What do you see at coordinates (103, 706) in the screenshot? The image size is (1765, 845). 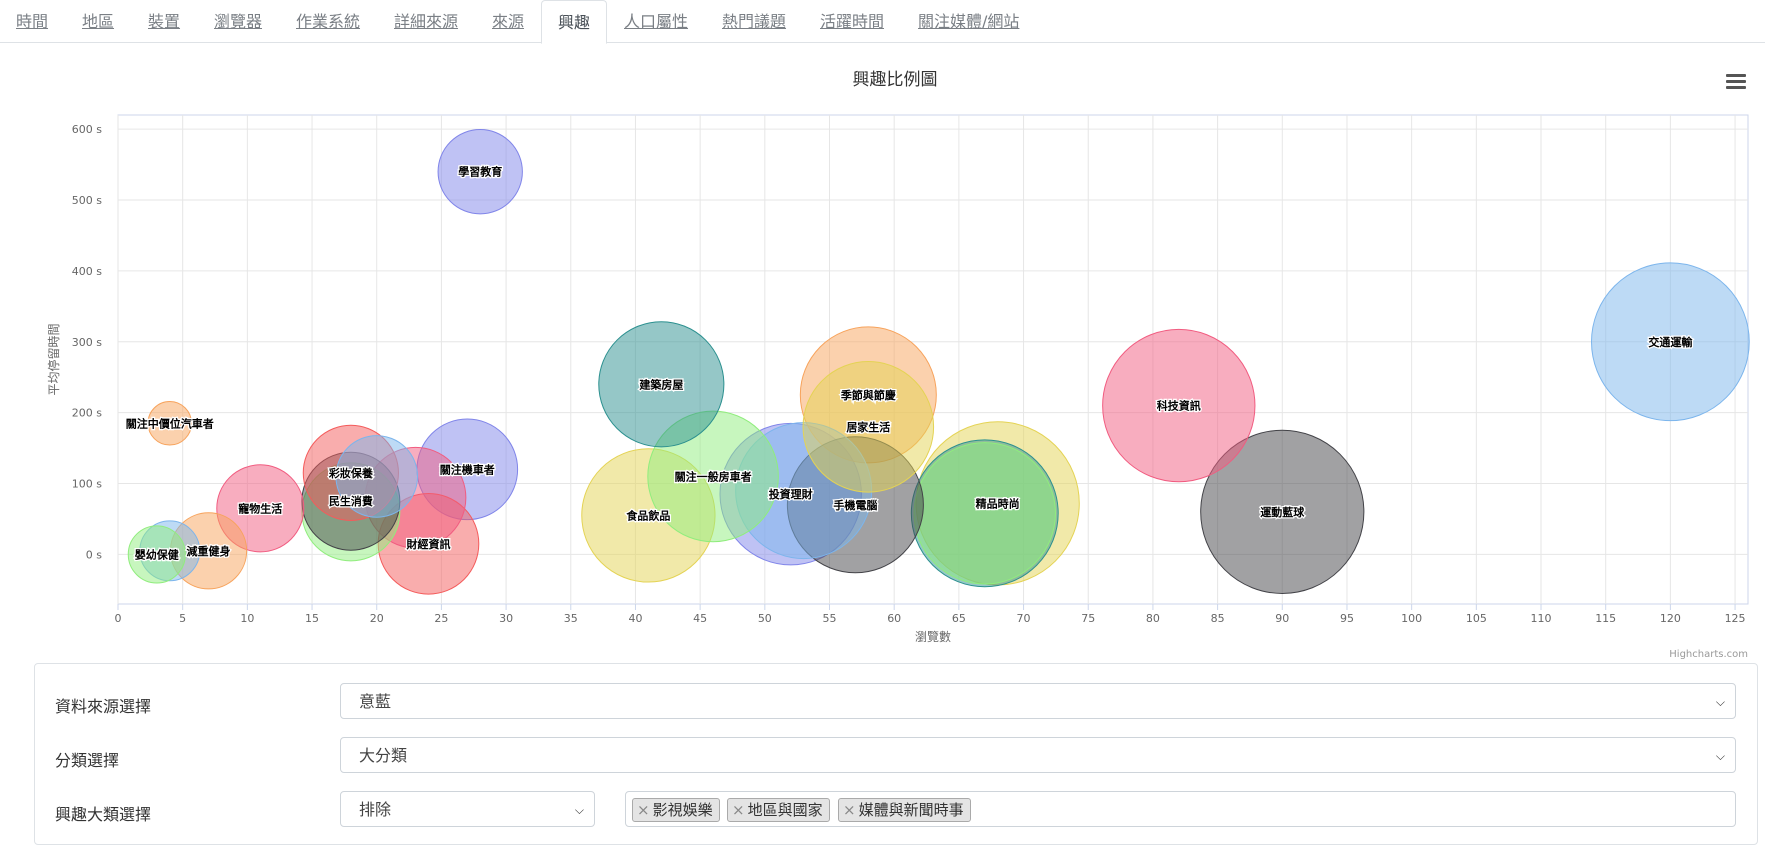 I see `source-label: 資料來源選擇` at bounding box center [103, 706].